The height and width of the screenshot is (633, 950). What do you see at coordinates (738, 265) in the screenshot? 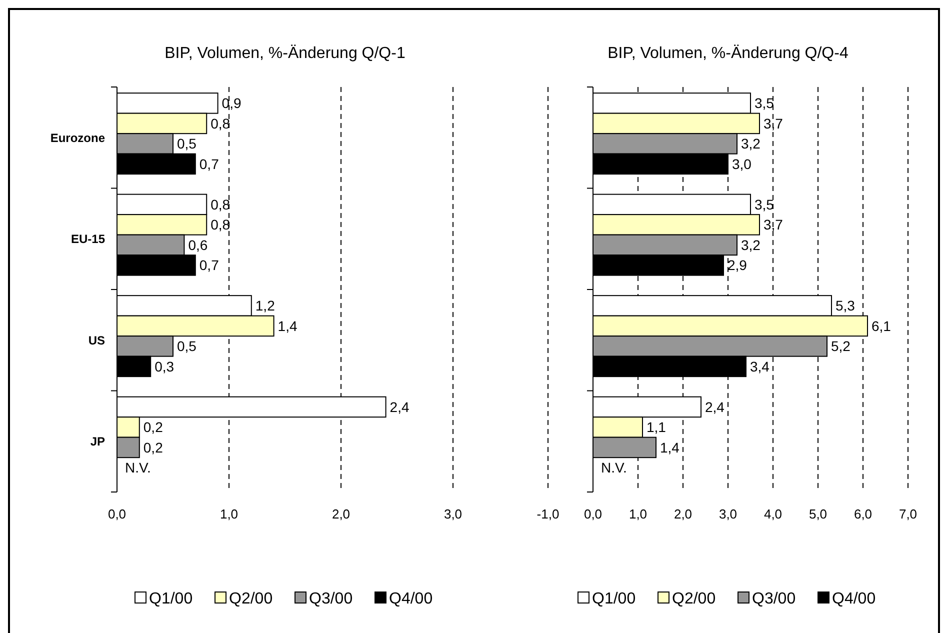
I see `data-label: 2,9` at bounding box center [738, 265].